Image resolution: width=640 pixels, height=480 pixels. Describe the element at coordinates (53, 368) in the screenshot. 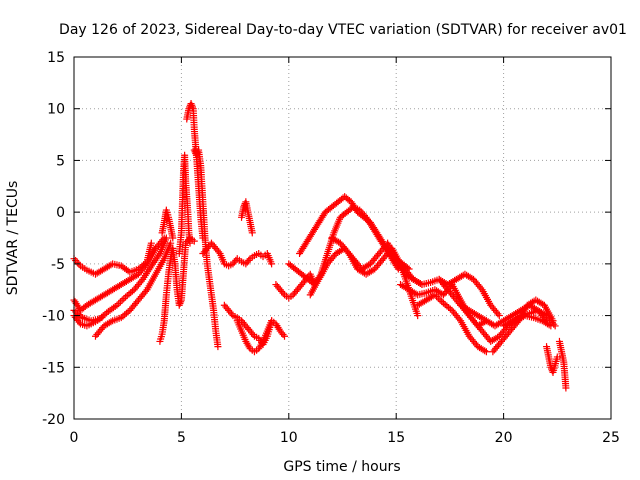

I see `y-tick-label: -15` at that location.